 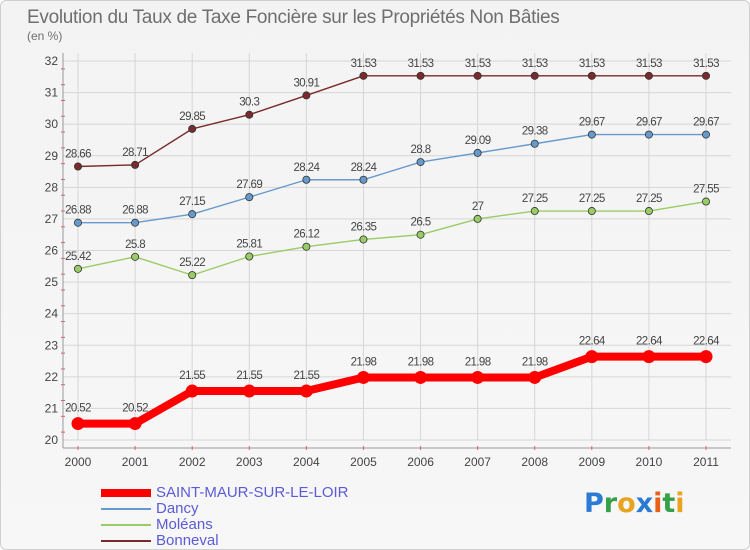 I want to click on data-label-2: 25.81, so click(x=249, y=245).